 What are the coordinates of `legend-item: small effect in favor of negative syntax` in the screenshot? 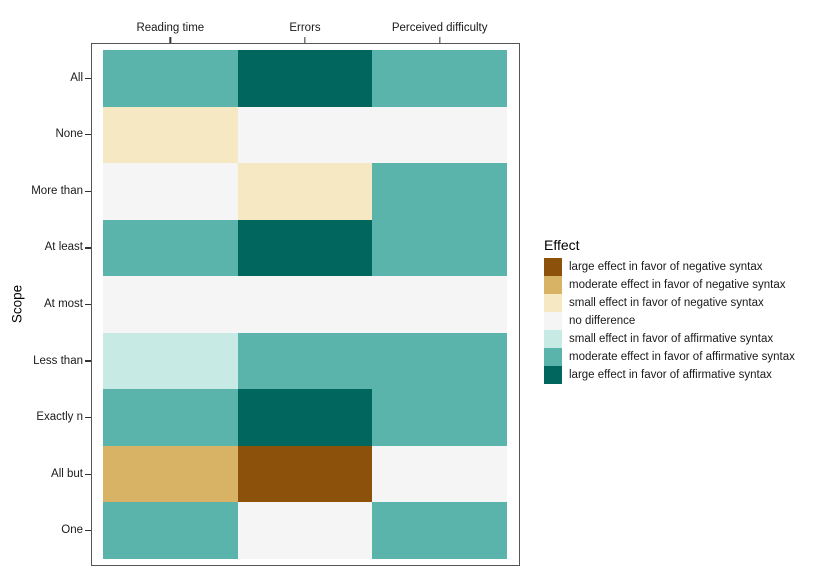 It's located at (686, 303).